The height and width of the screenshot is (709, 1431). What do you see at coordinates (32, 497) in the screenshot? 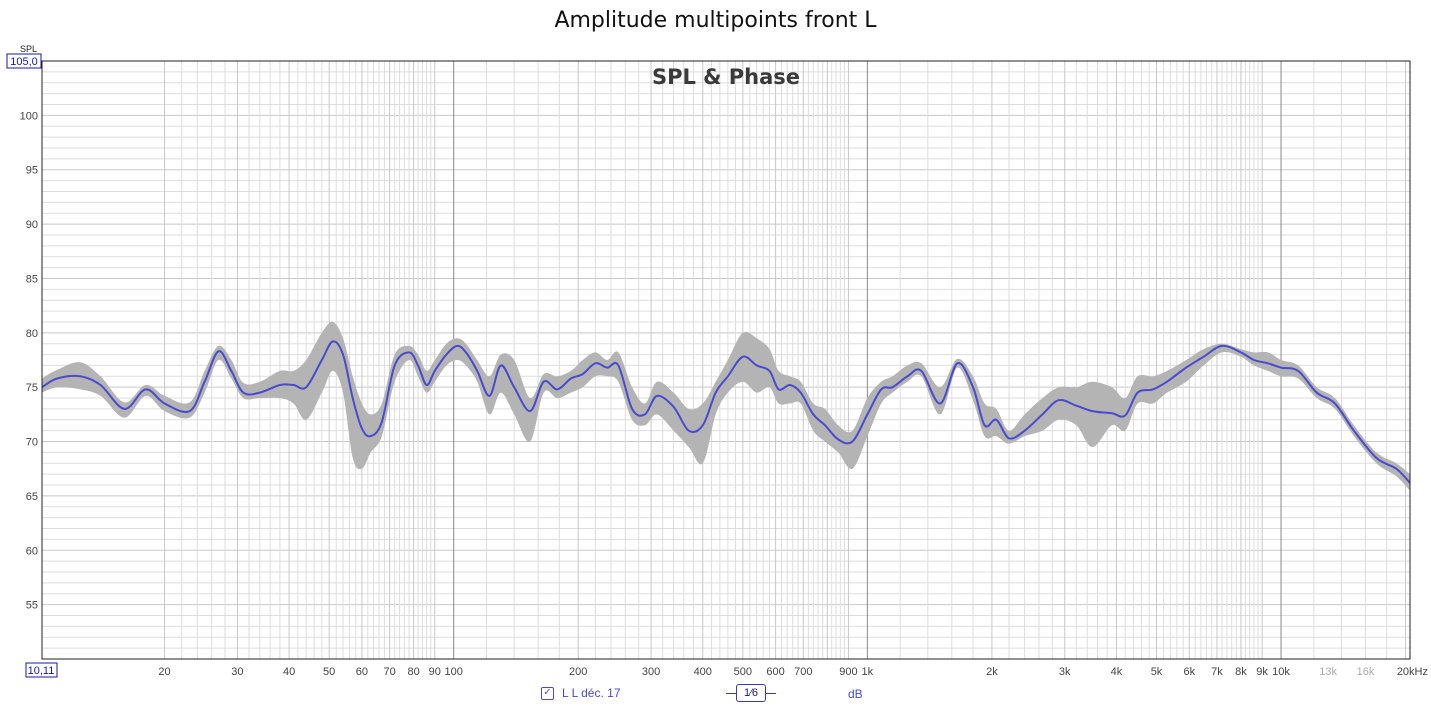
I see `y-tick-label: 65` at bounding box center [32, 497].